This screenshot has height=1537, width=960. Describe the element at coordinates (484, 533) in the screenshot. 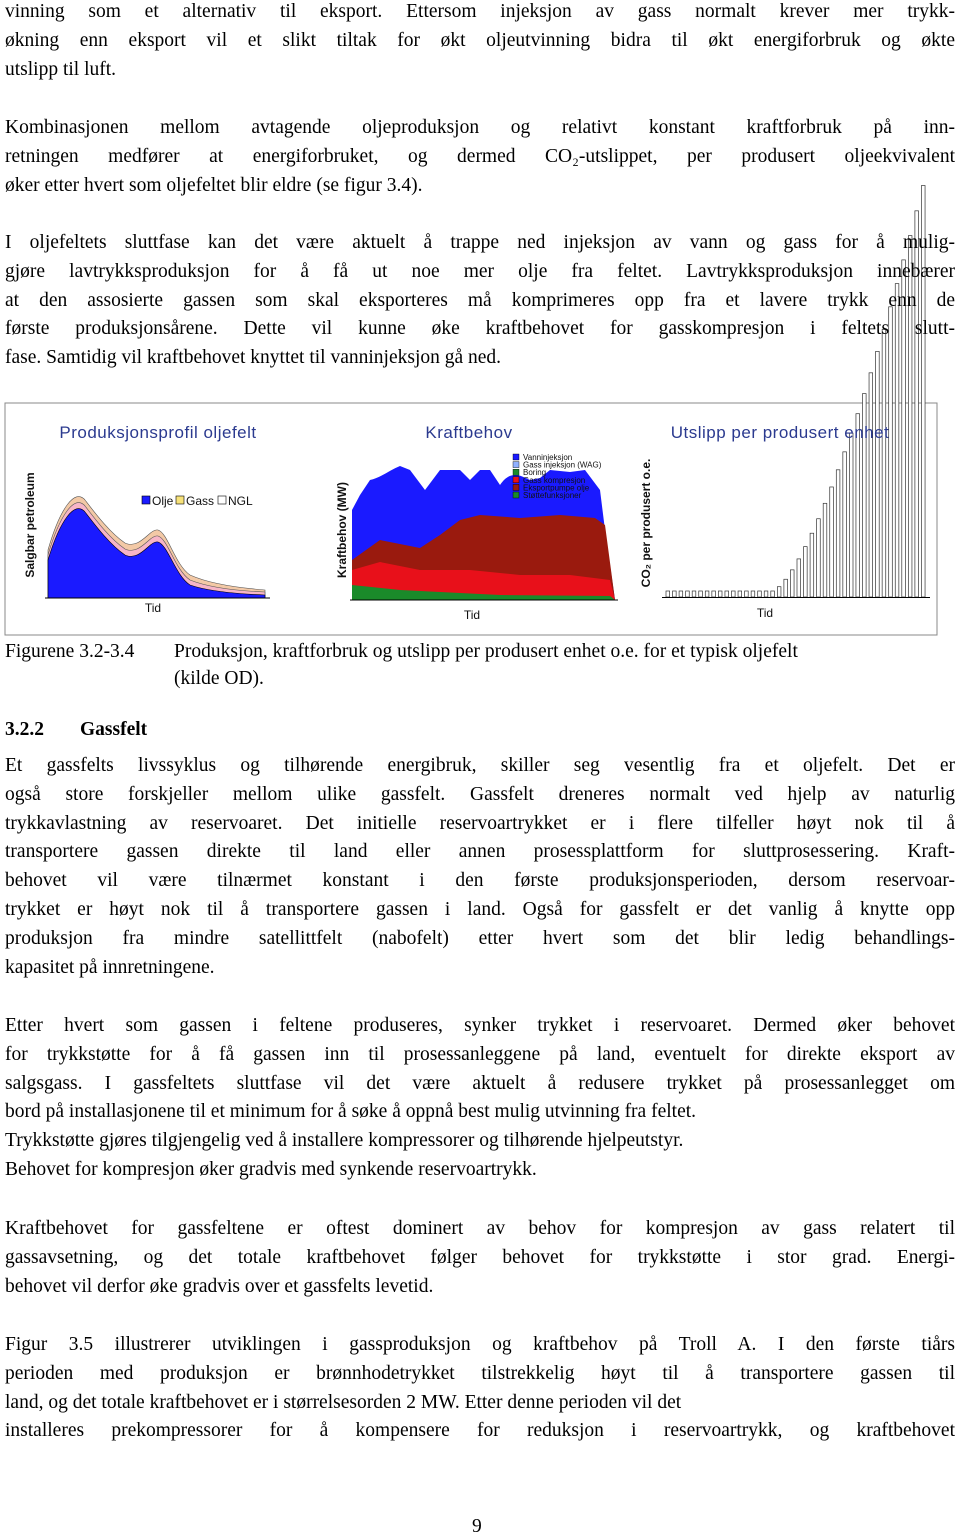

I see `power-area` at that location.